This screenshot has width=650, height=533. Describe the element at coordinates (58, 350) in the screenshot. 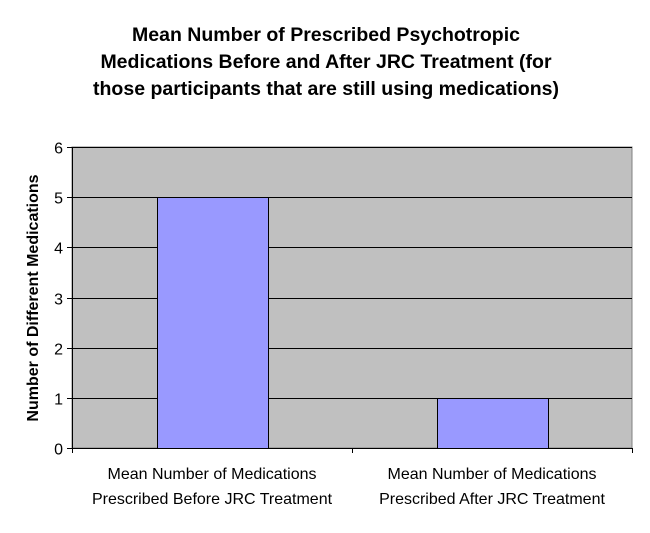

I see `y-tick-label: 2` at that location.